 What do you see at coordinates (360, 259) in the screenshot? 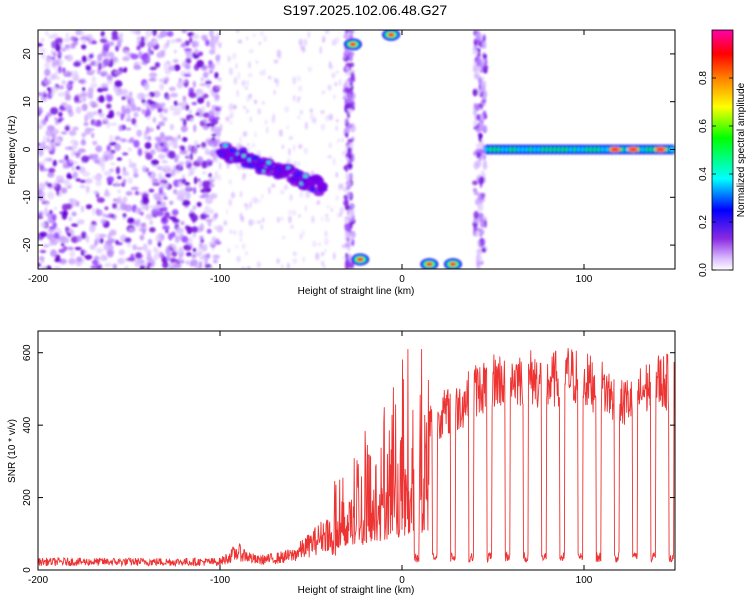
I see `low-band-burst-red` at bounding box center [360, 259].